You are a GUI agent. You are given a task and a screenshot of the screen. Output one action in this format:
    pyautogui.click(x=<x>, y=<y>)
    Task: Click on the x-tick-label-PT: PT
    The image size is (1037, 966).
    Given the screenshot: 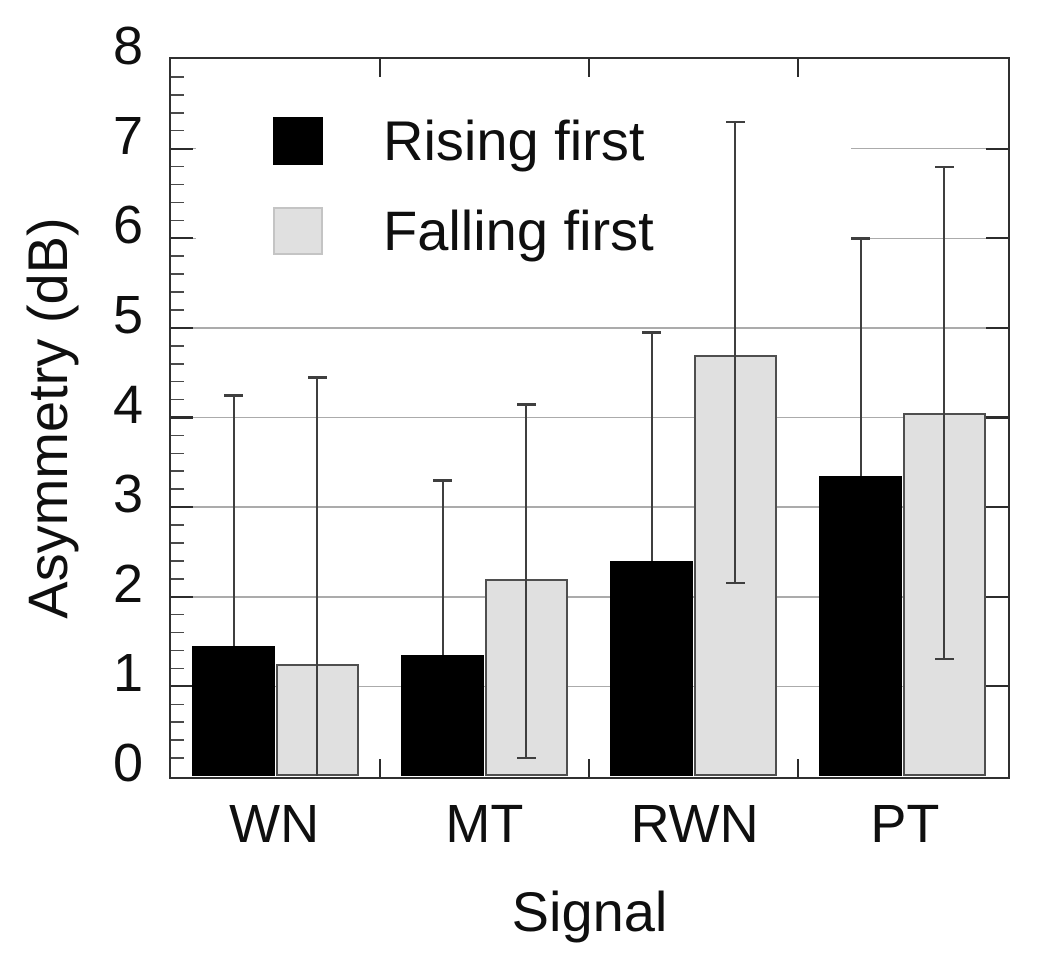 What is the action you would take?
    pyautogui.click(x=905, y=824)
    